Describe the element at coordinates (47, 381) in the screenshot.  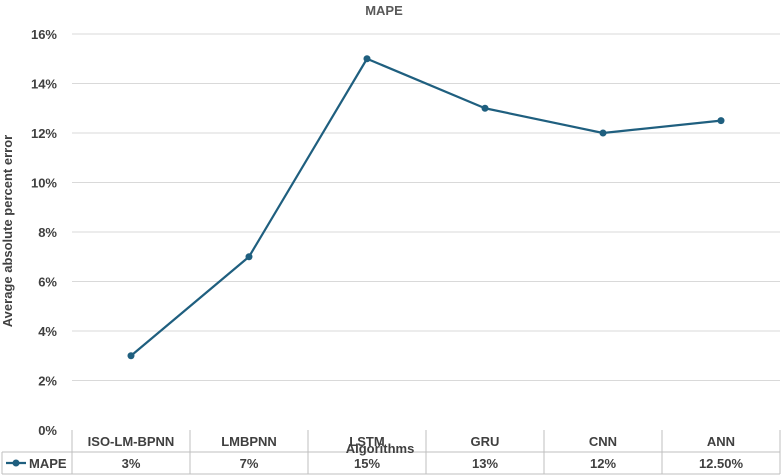
I see `y-tick-label: 2%` at that location.